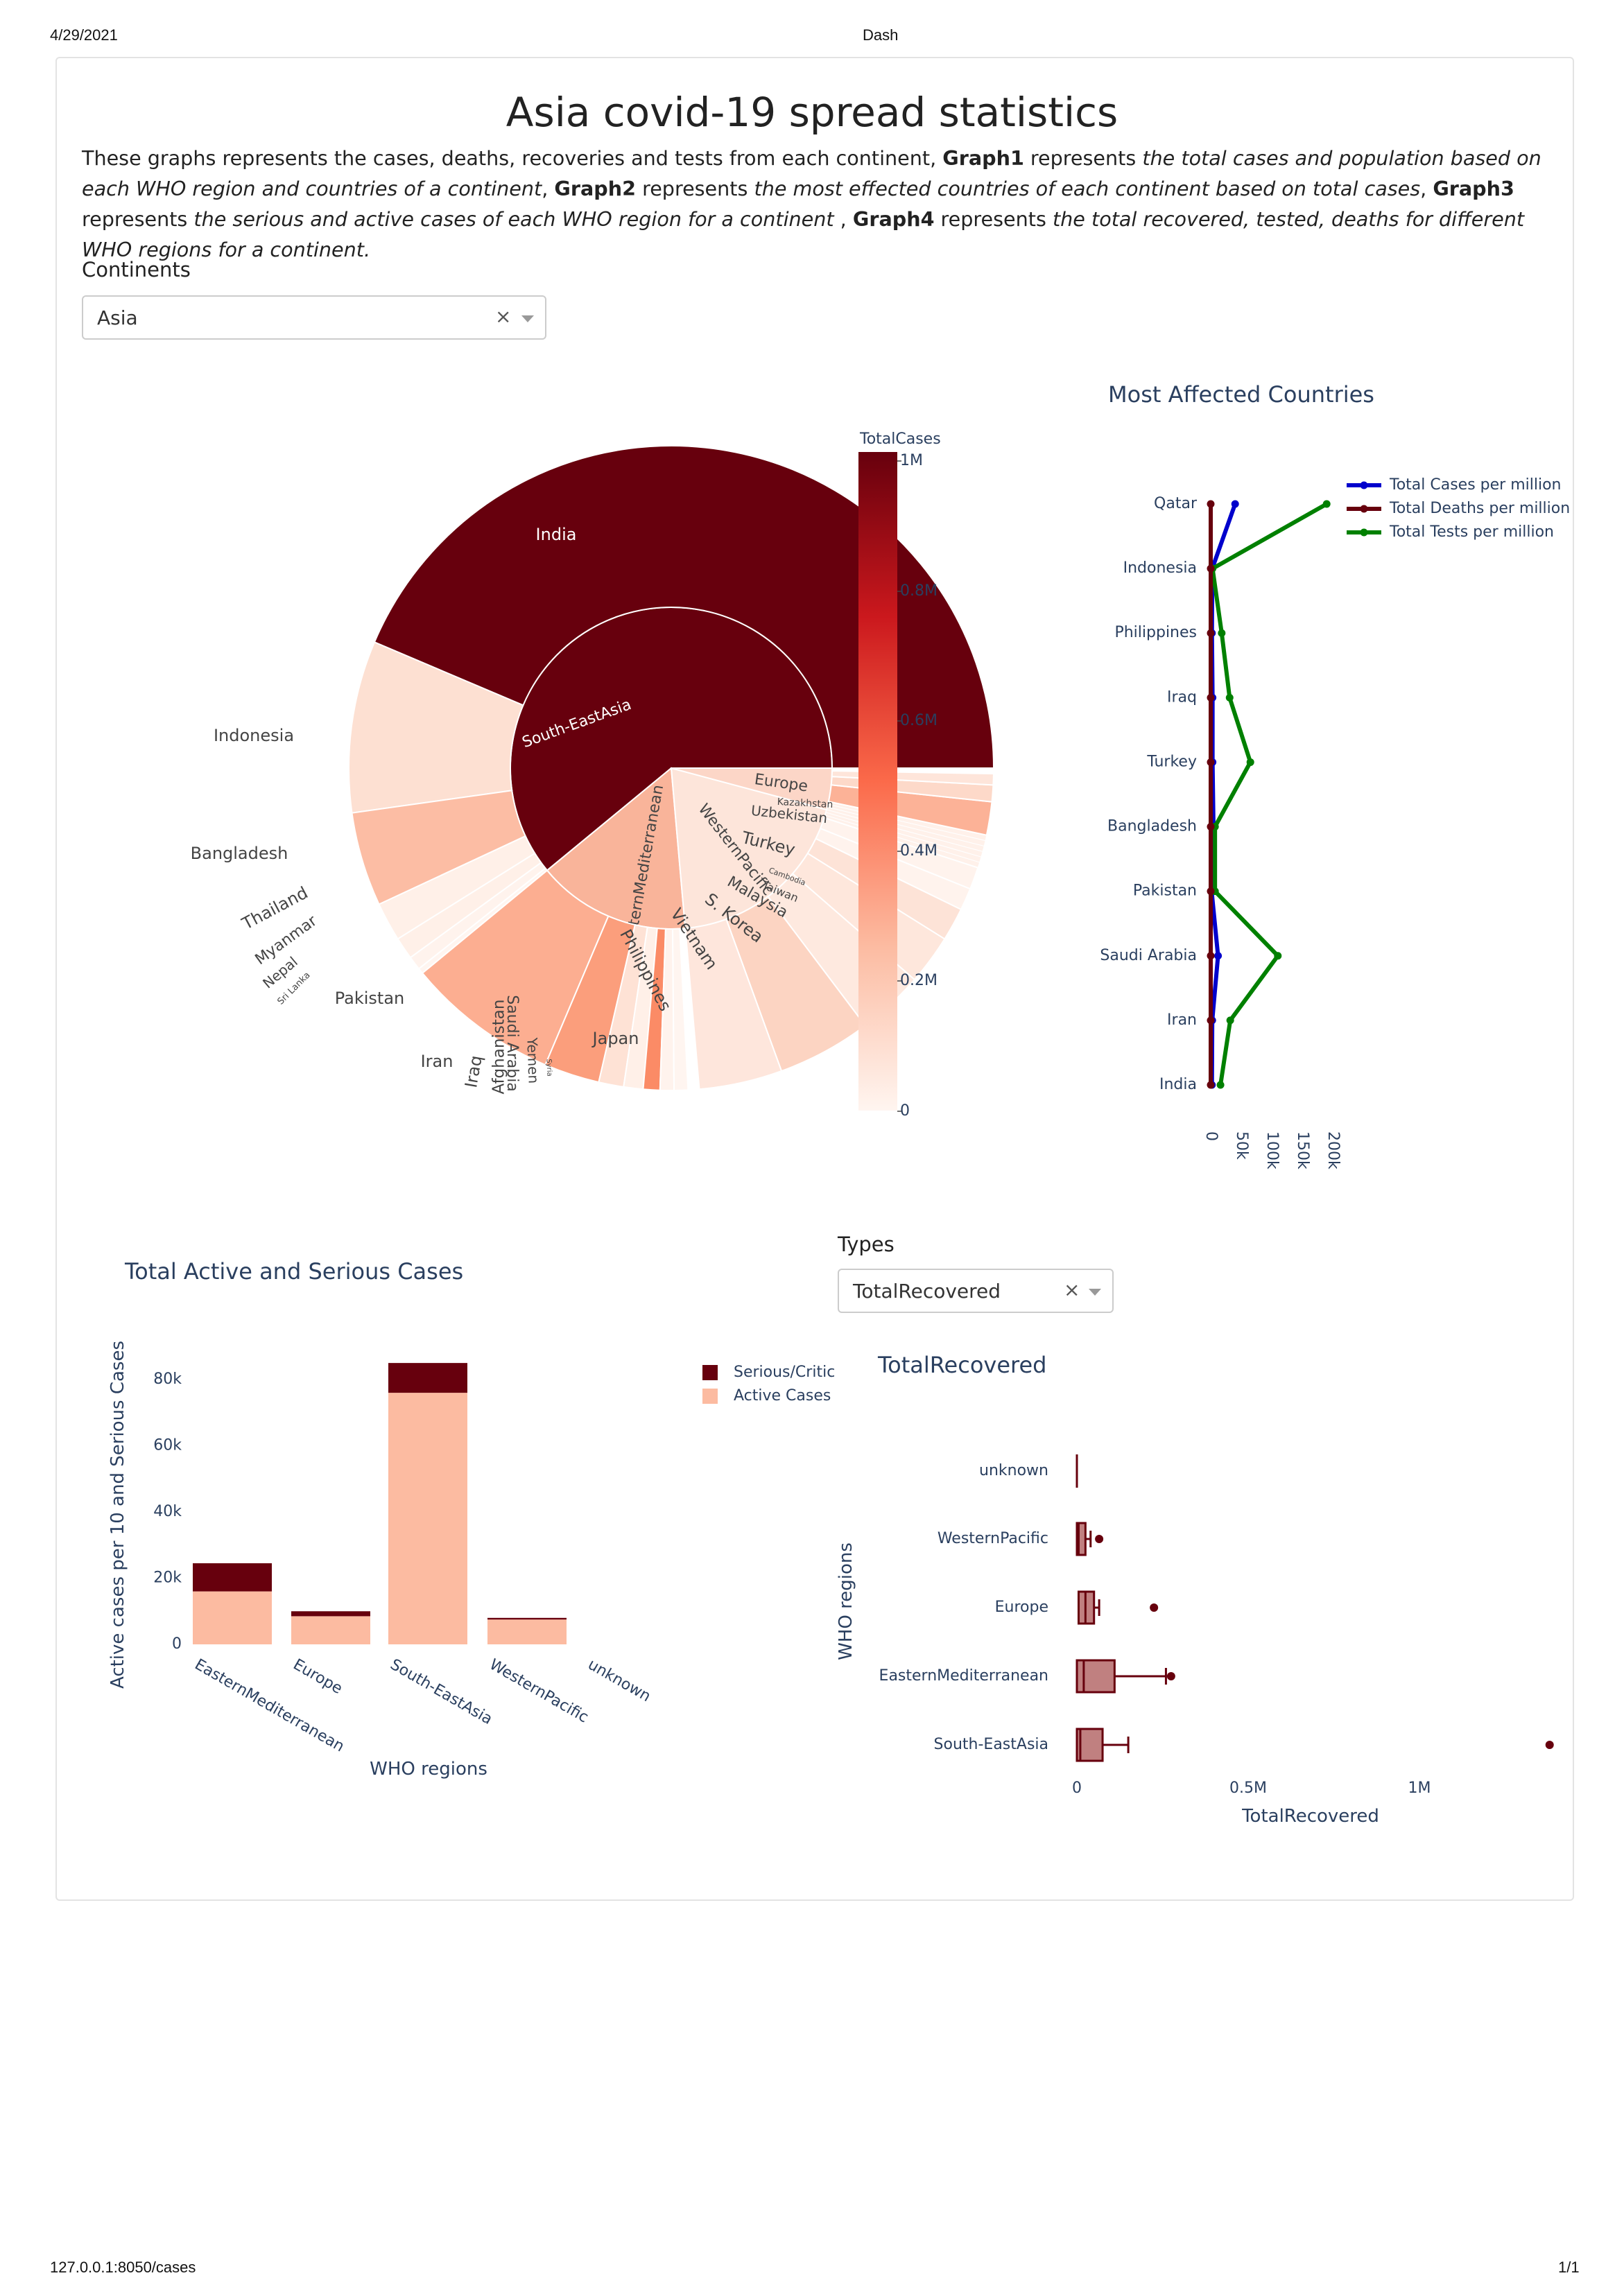 The height and width of the screenshot is (2296, 1624). I want to click on sunburst-country-label: Afghanistan, so click(499, 1047).